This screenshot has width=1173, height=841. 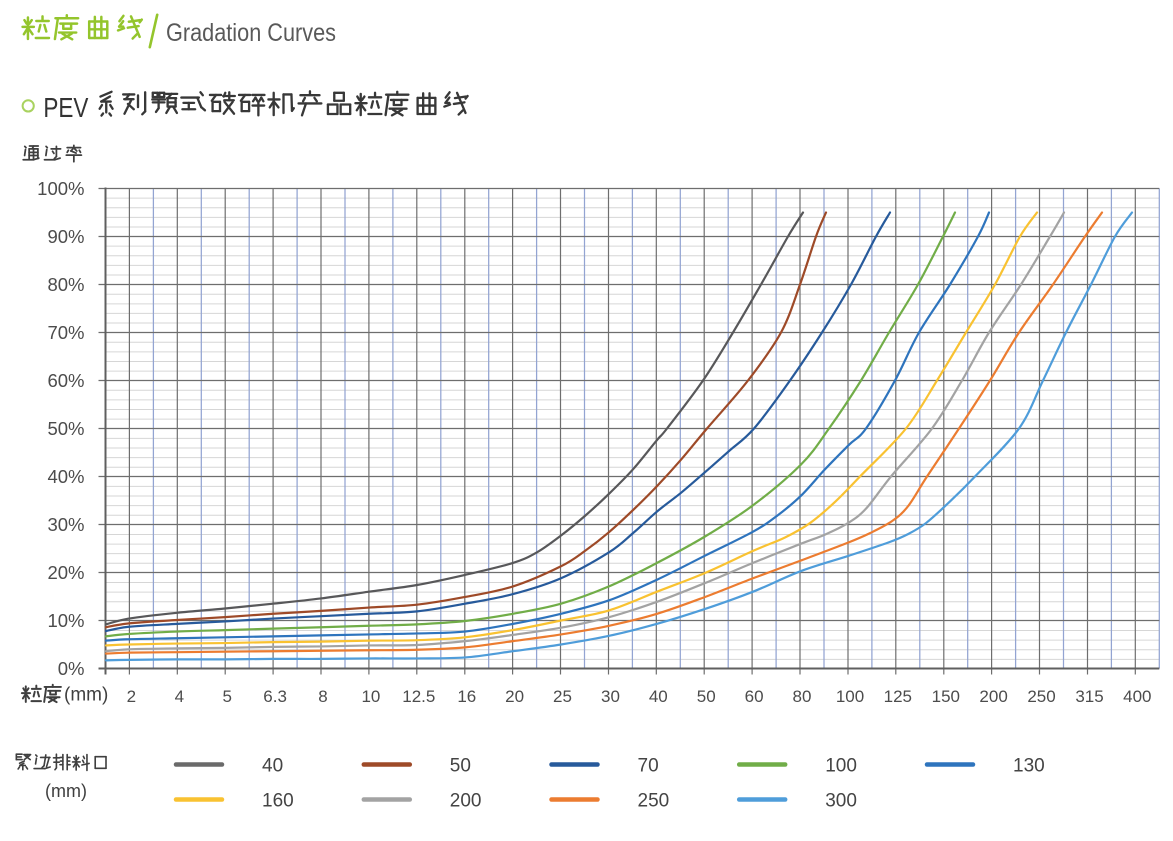 What do you see at coordinates (65, 524) in the screenshot?
I see `svg-text: 30%` at bounding box center [65, 524].